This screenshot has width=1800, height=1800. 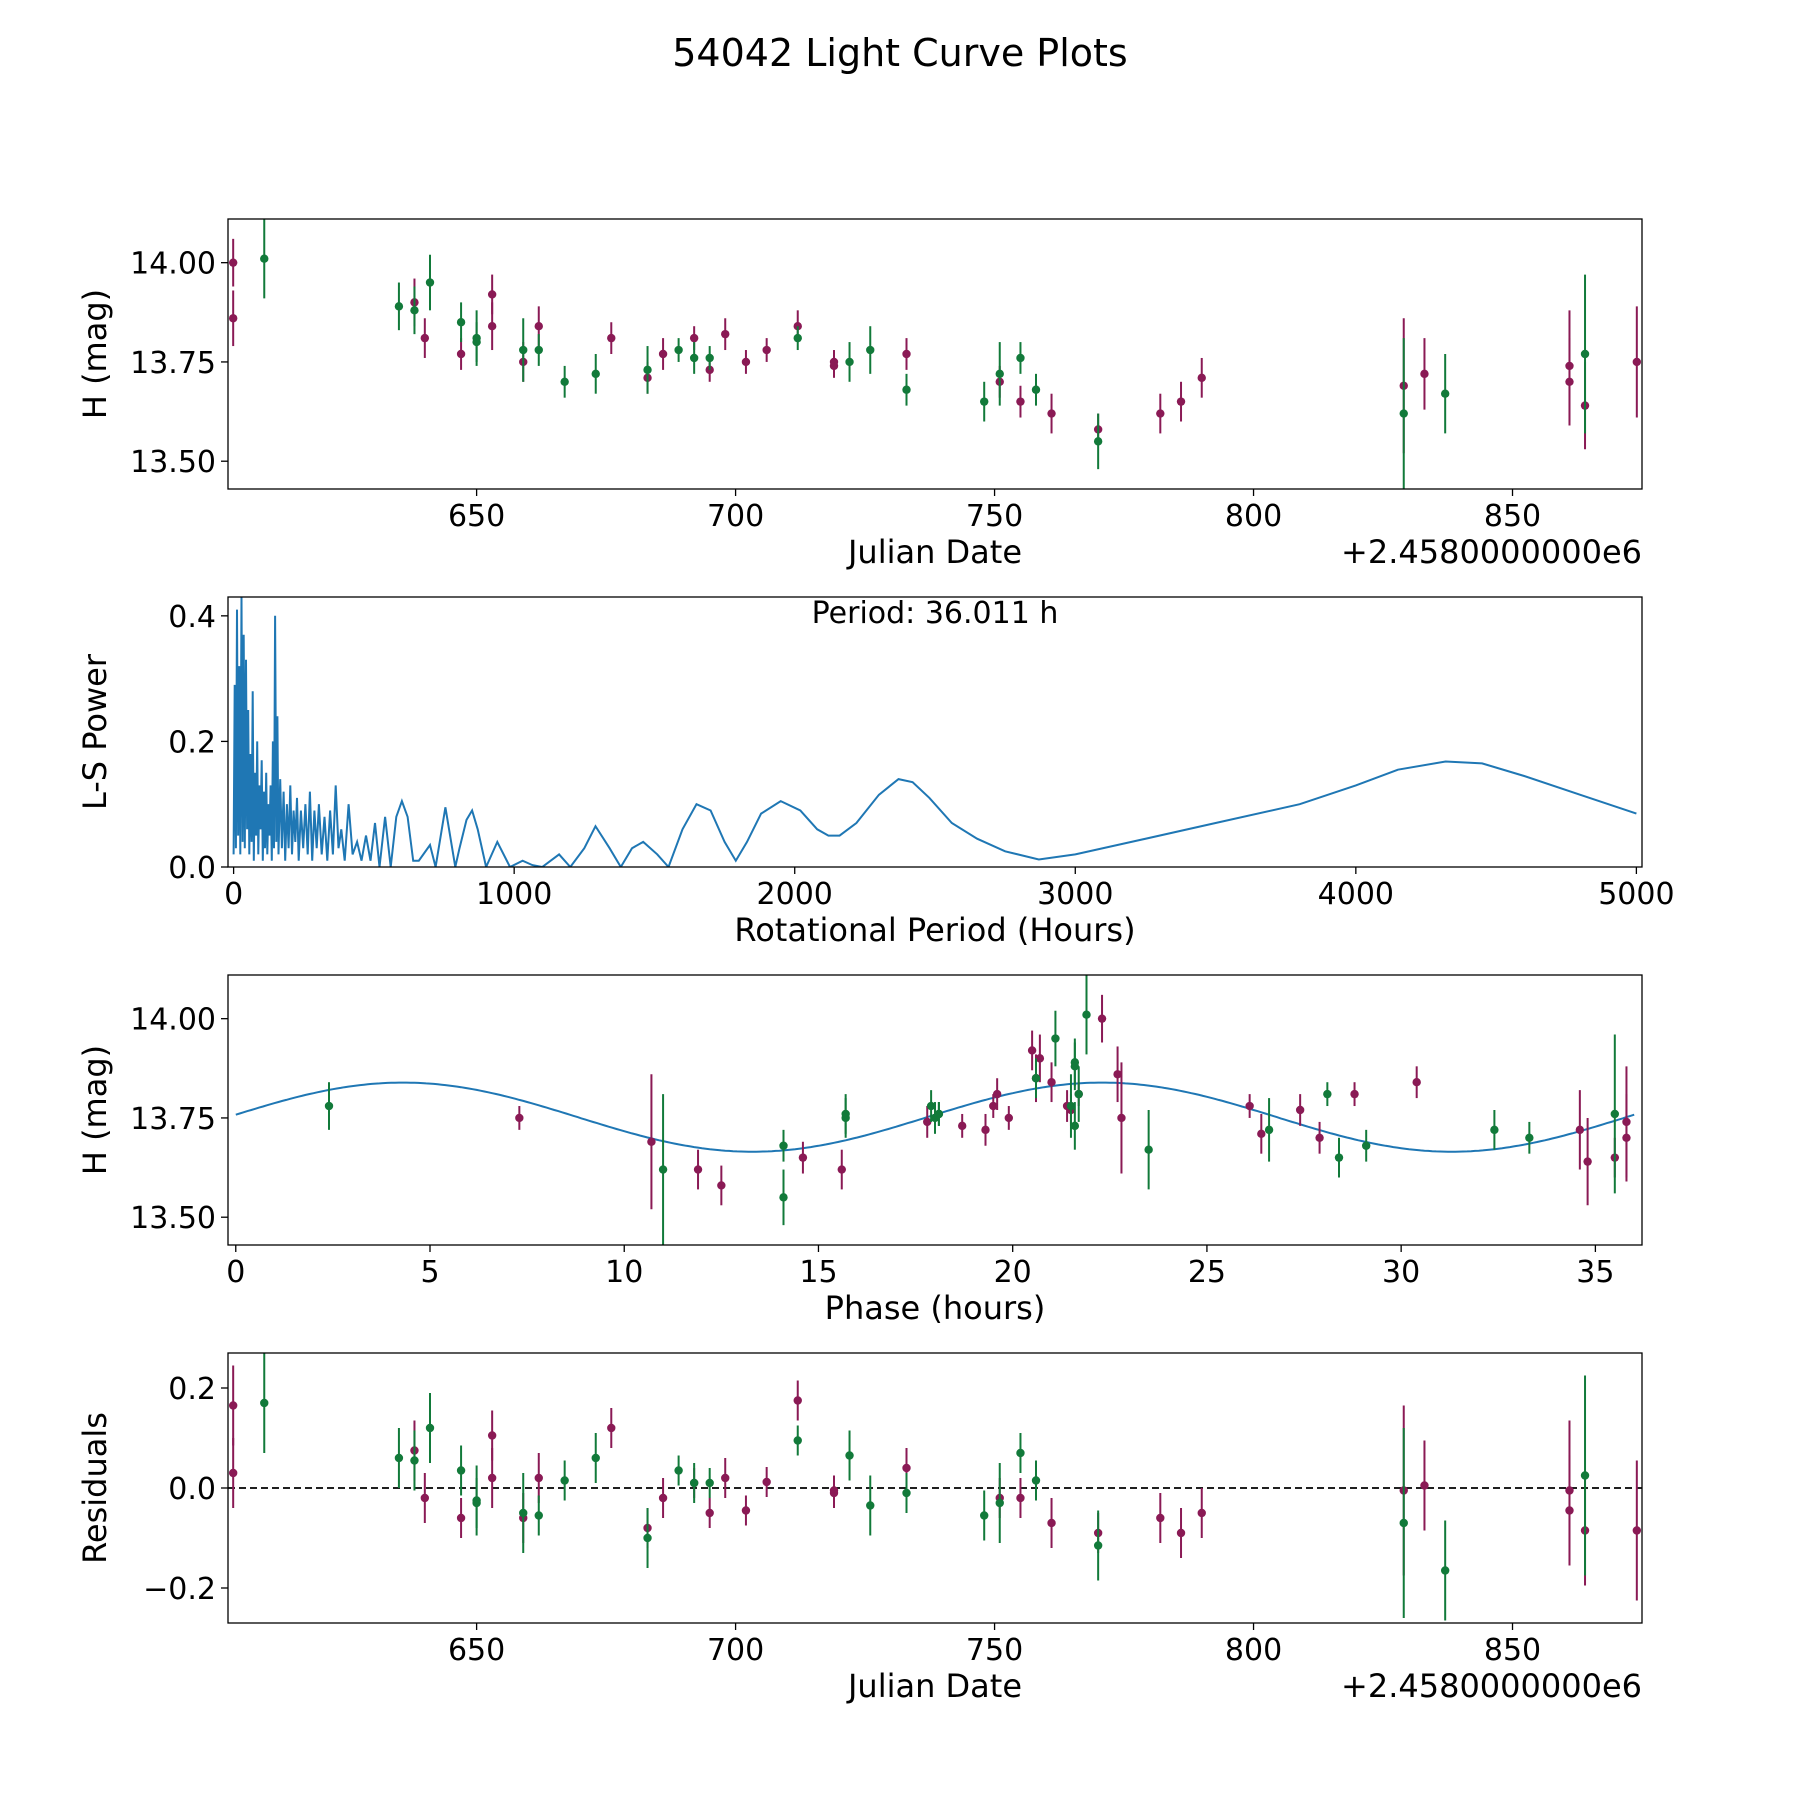 What do you see at coordinates (192, 742) in the screenshot?
I see `y-tick-label: 0.2` at bounding box center [192, 742].